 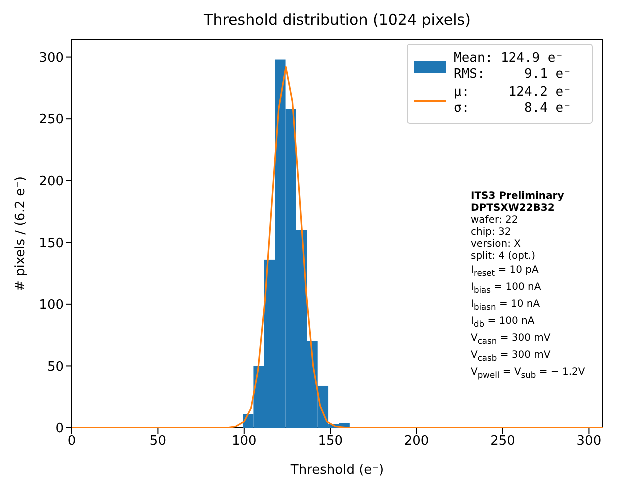 What do you see at coordinates (513, 208) in the screenshot?
I see `annotation: DPTSXW22B32` at bounding box center [513, 208].